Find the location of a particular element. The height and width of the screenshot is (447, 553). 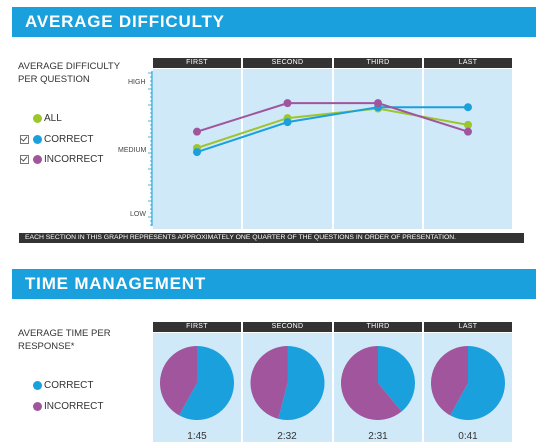

time-legend-item-incorrect: INCORRECT is located at coordinates (61, 407).